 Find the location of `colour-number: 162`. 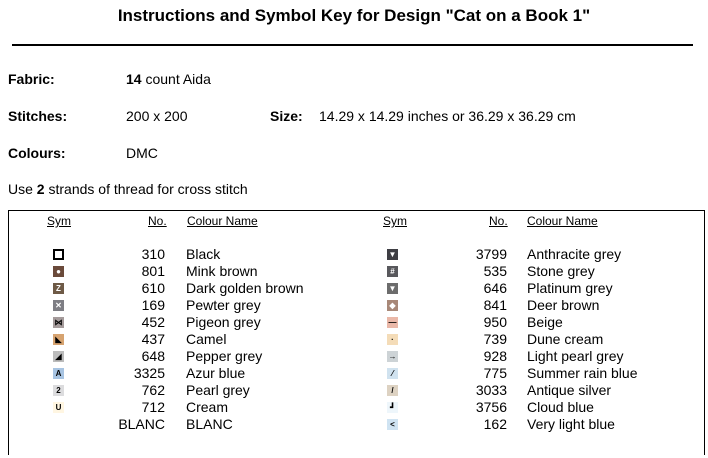

colour-number: 162 is located at coordinates (495, 424).